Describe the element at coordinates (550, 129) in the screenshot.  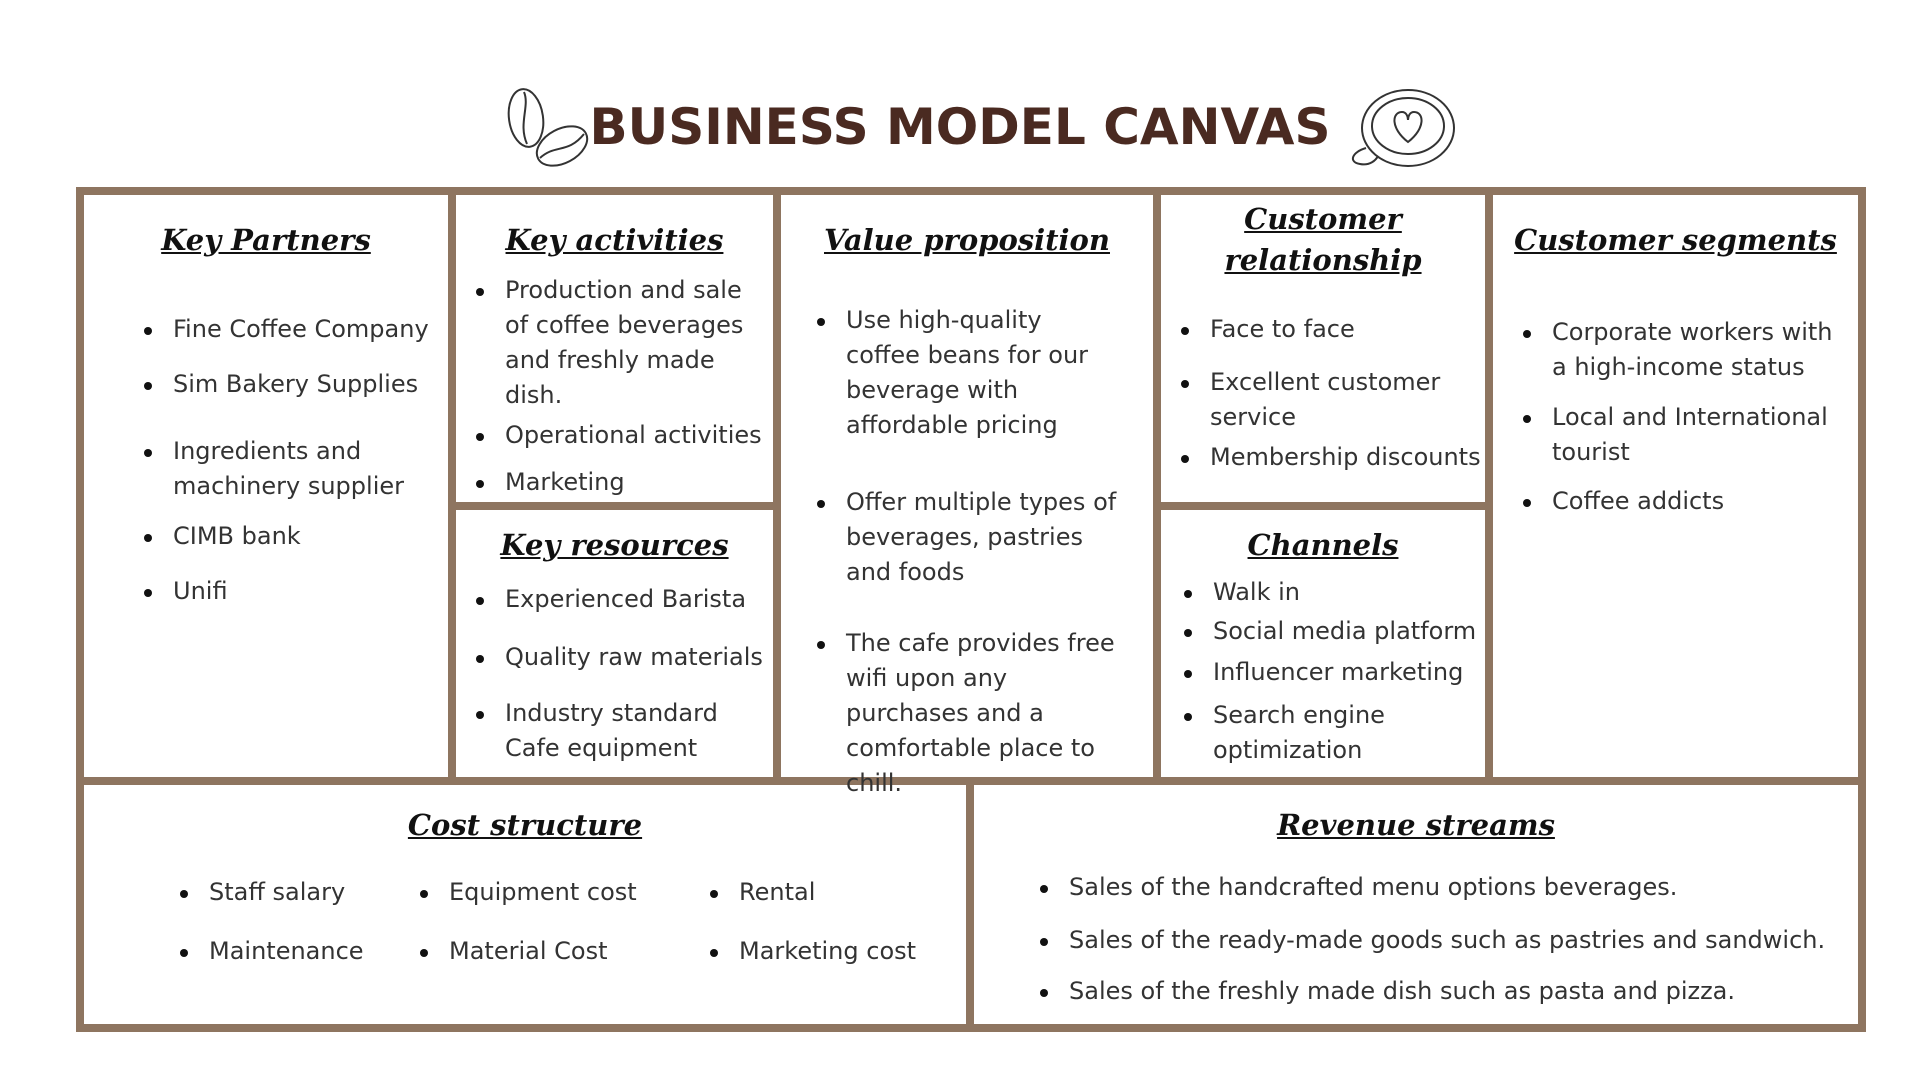
I see `coffee-beans-icon` at that location.